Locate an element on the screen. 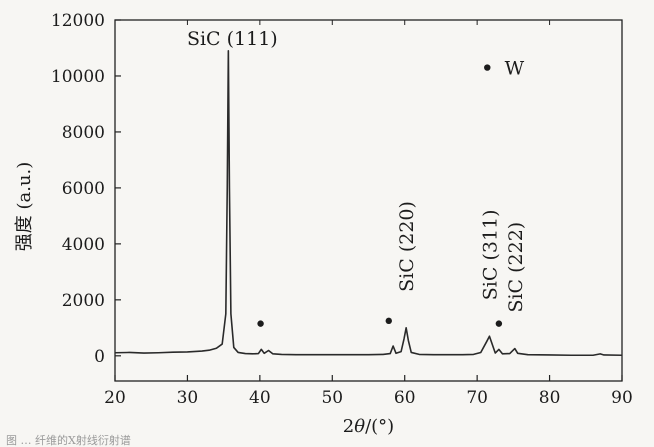  x-axis-title-prefix: 2 is located at coordinates (348, 426).